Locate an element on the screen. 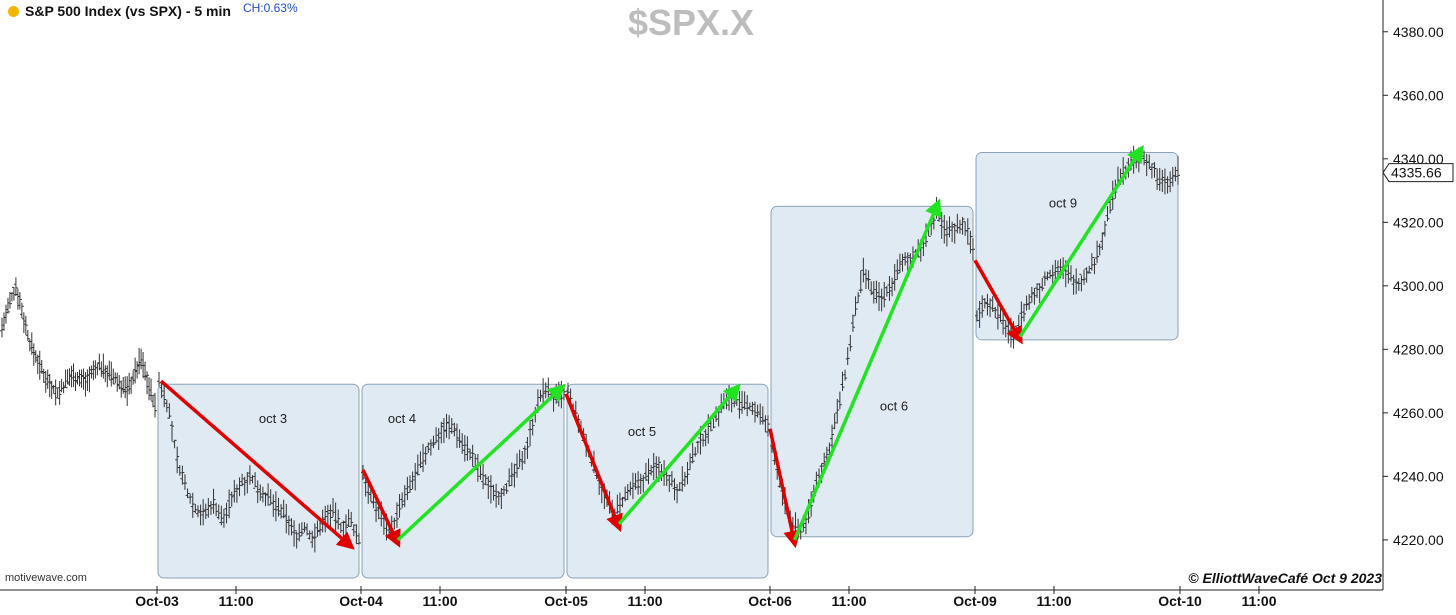 Image resolution: width=1456 pixels, height=615 pixels. last-price-tag is located at coordinates (1418, 173).